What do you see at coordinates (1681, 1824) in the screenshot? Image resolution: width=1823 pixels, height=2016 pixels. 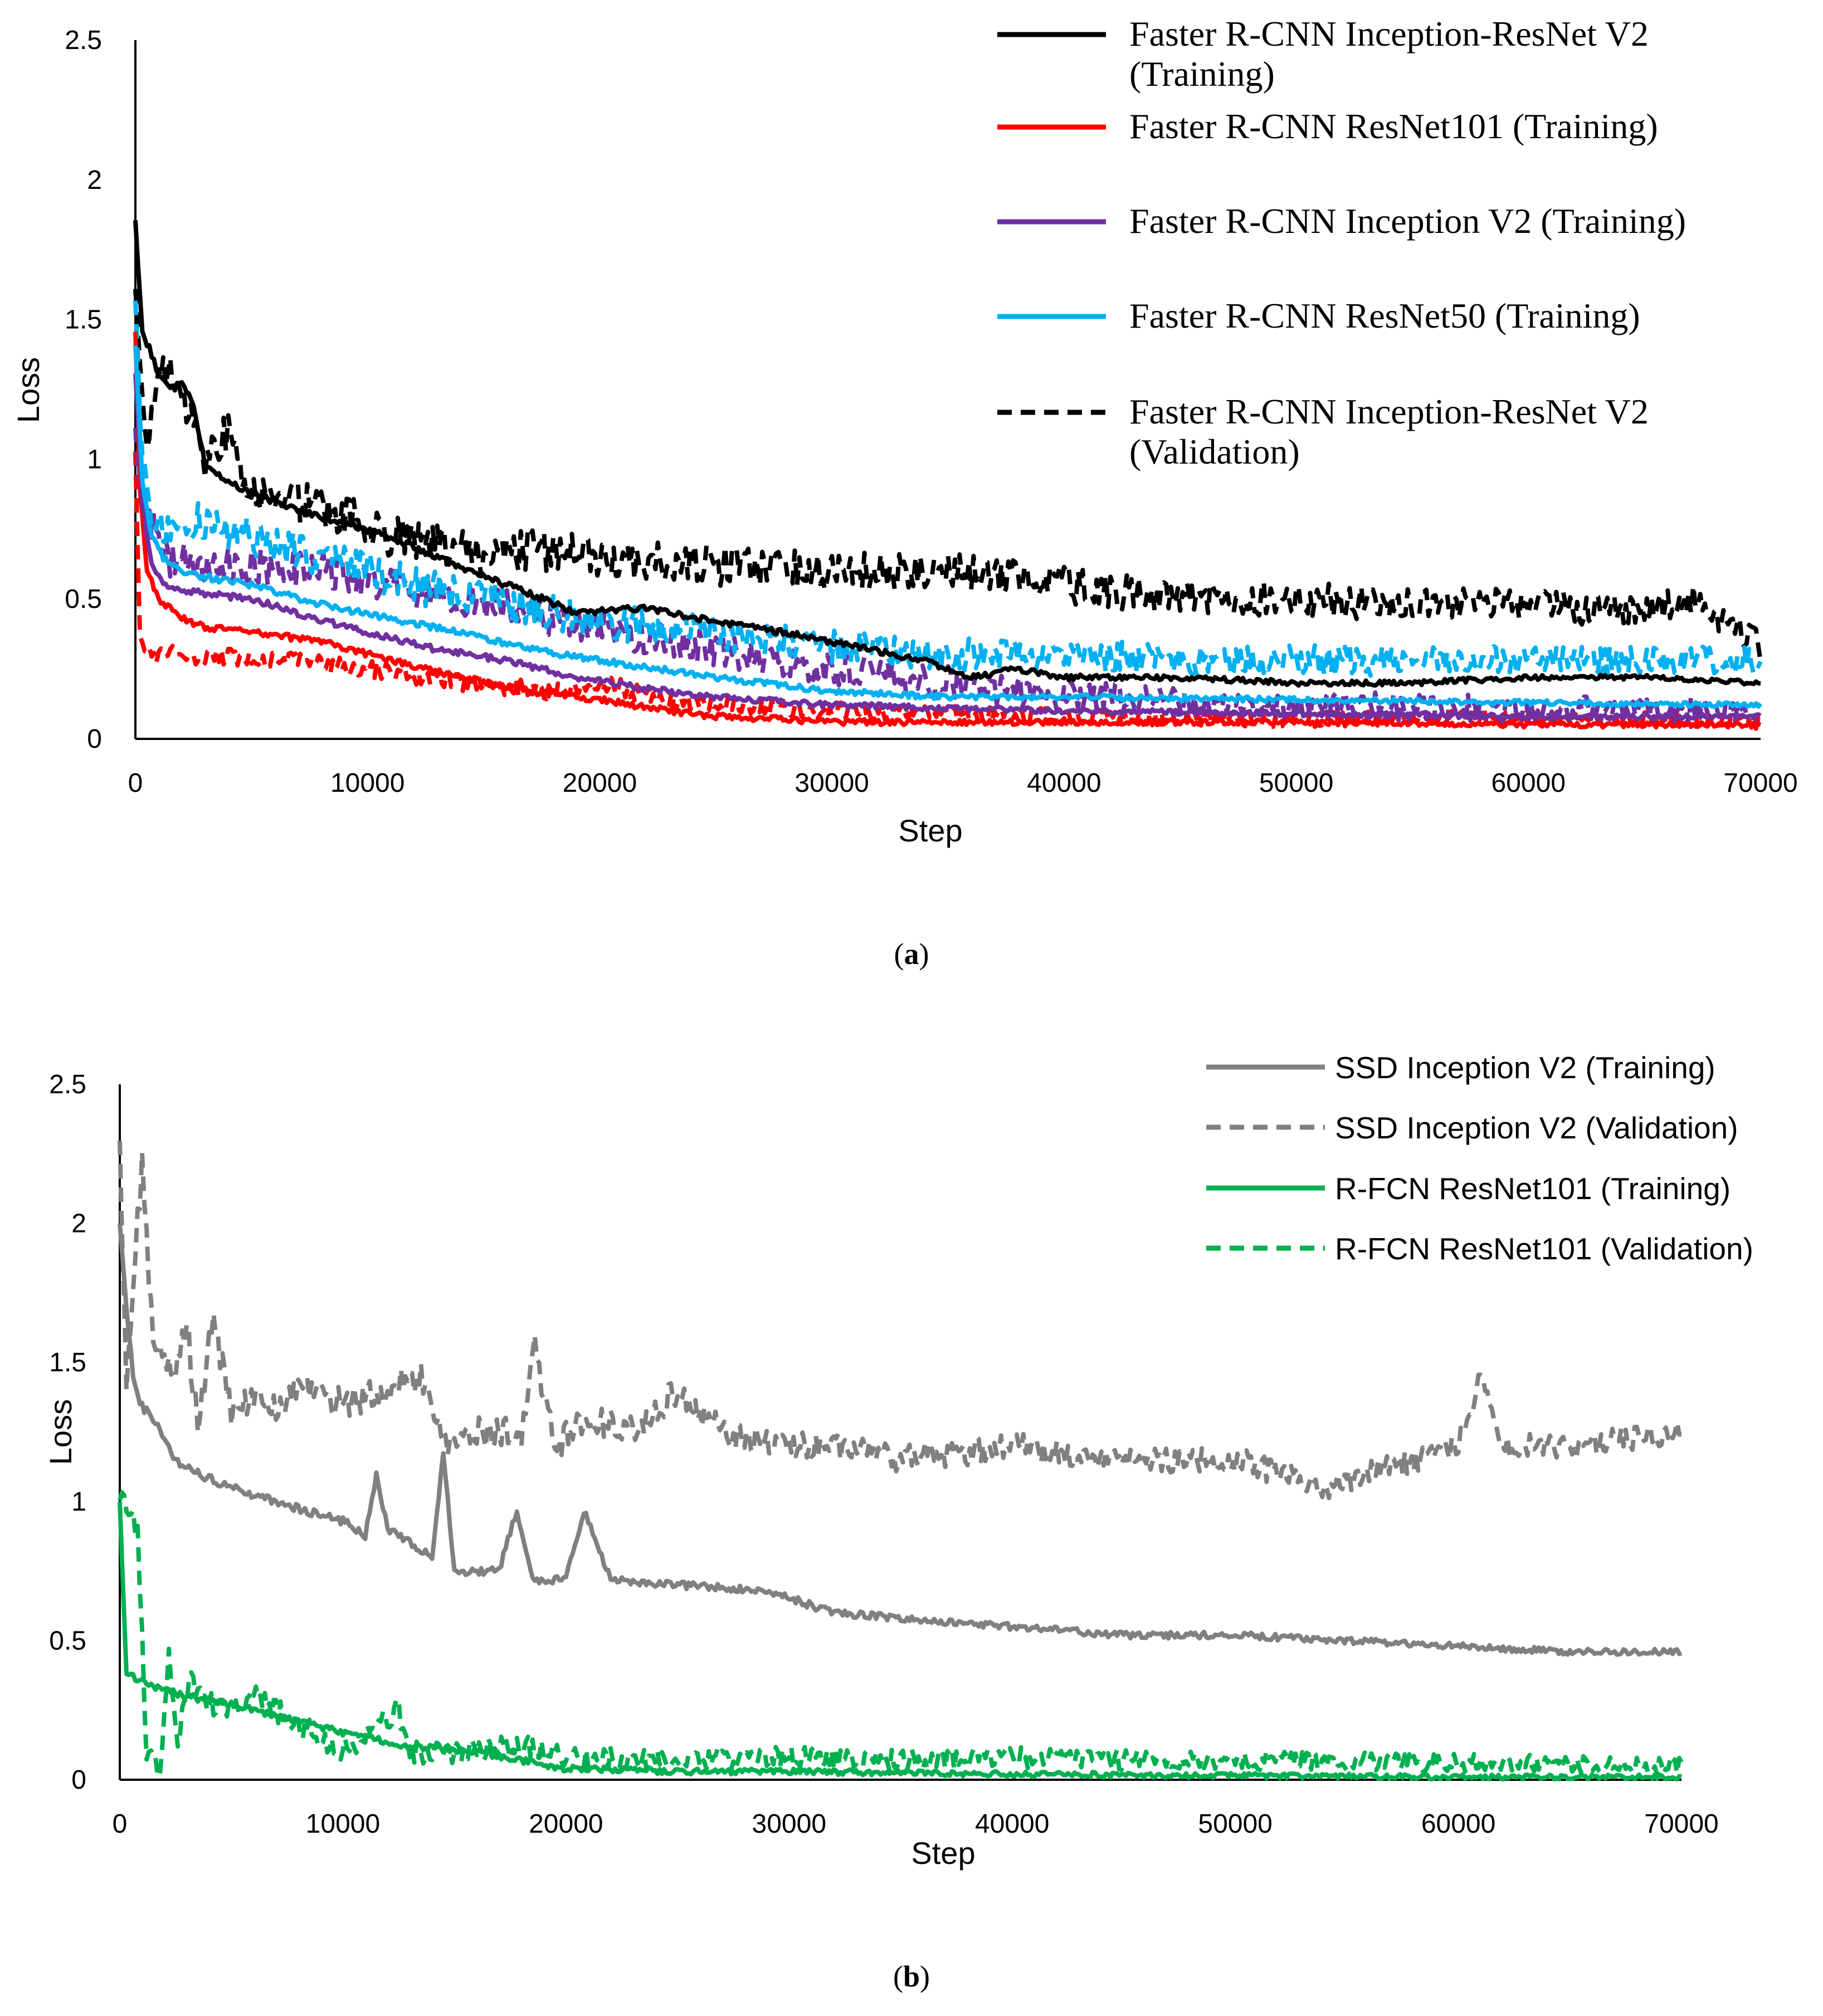 I see `chart-b-xtick-label: 70000` at bounding box center [1681, 1824].